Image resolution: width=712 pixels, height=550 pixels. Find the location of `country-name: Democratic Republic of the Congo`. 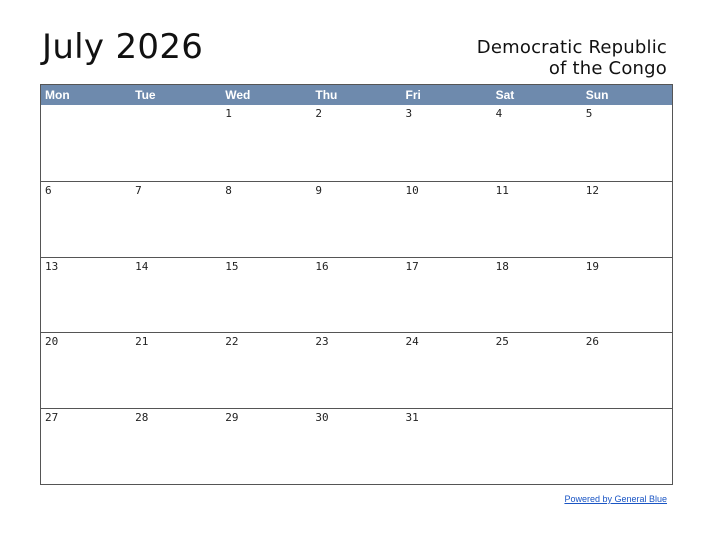

country-name: Democratic Republic of the Congo is located at coordinates (517, 58).